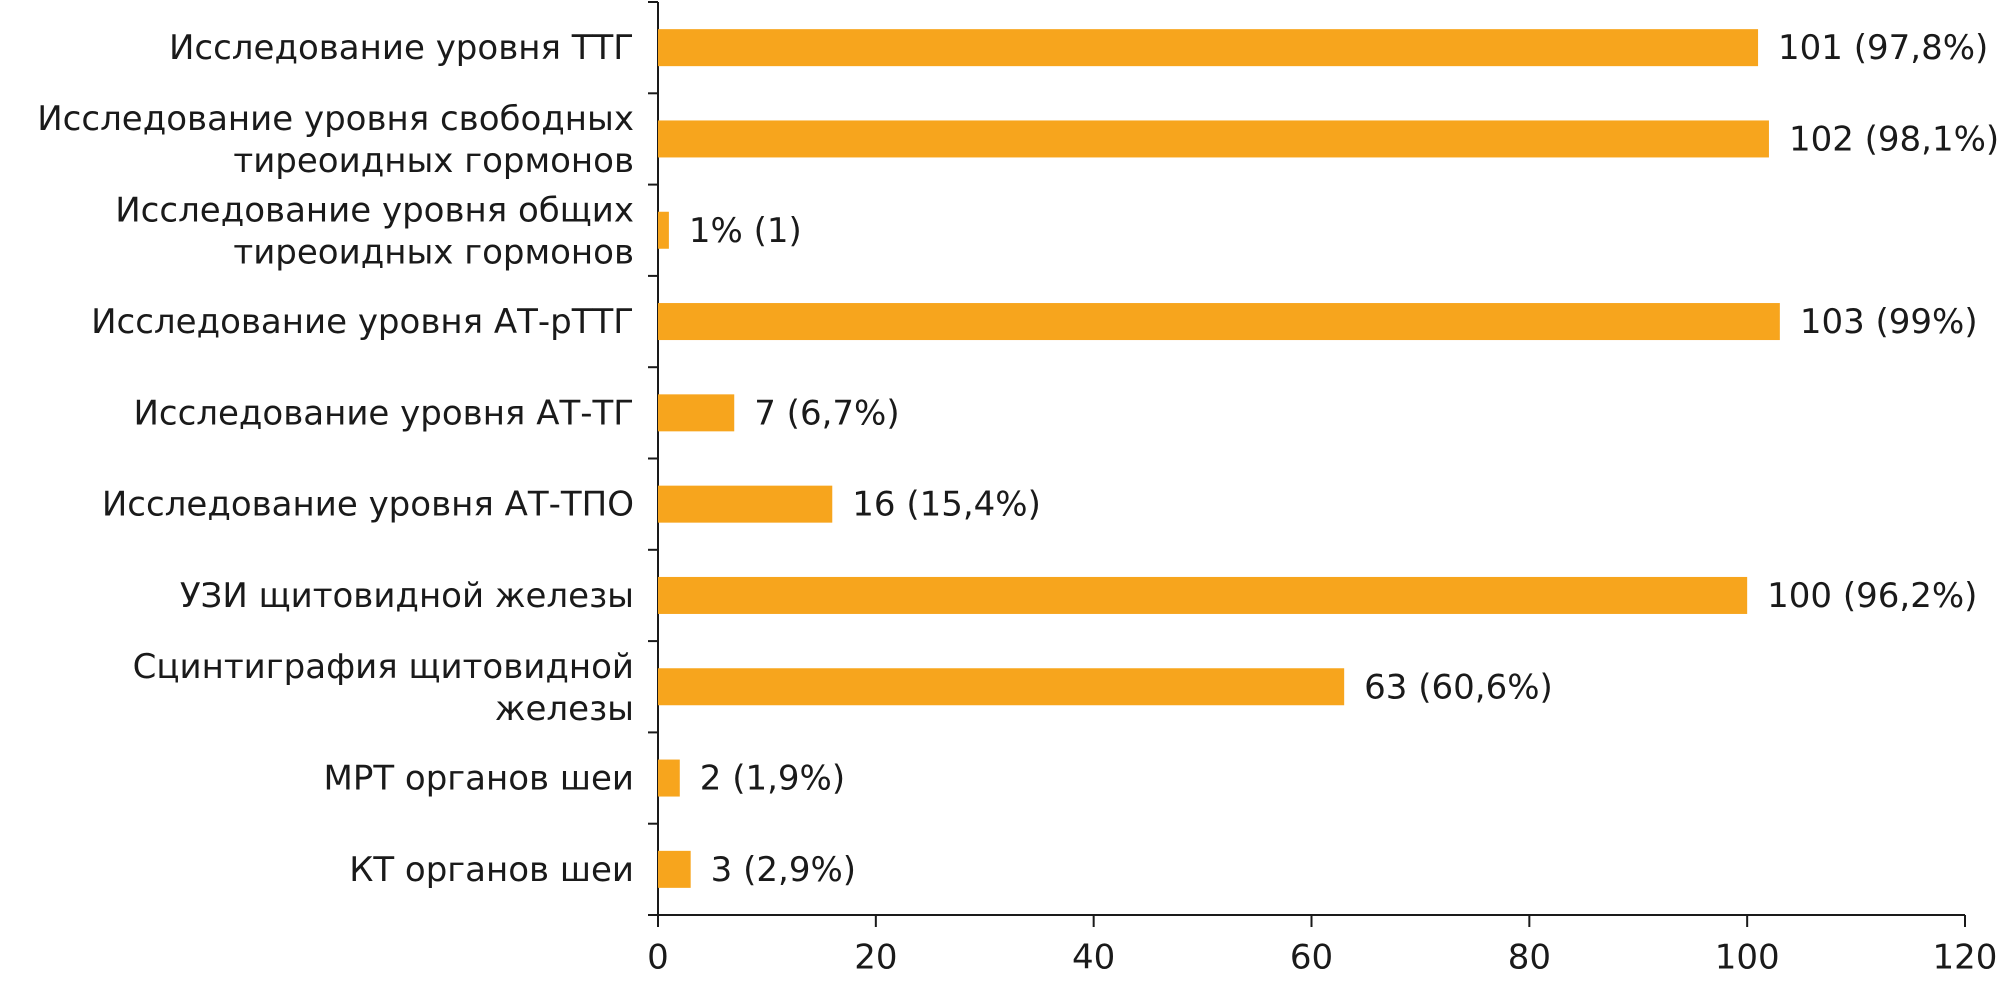 The height and width of the screenshot is (993, 2008). Describe the element at coordinates (1872, 596) in the screenshot. I see `value-label: 100 (96,2%)` at that location.